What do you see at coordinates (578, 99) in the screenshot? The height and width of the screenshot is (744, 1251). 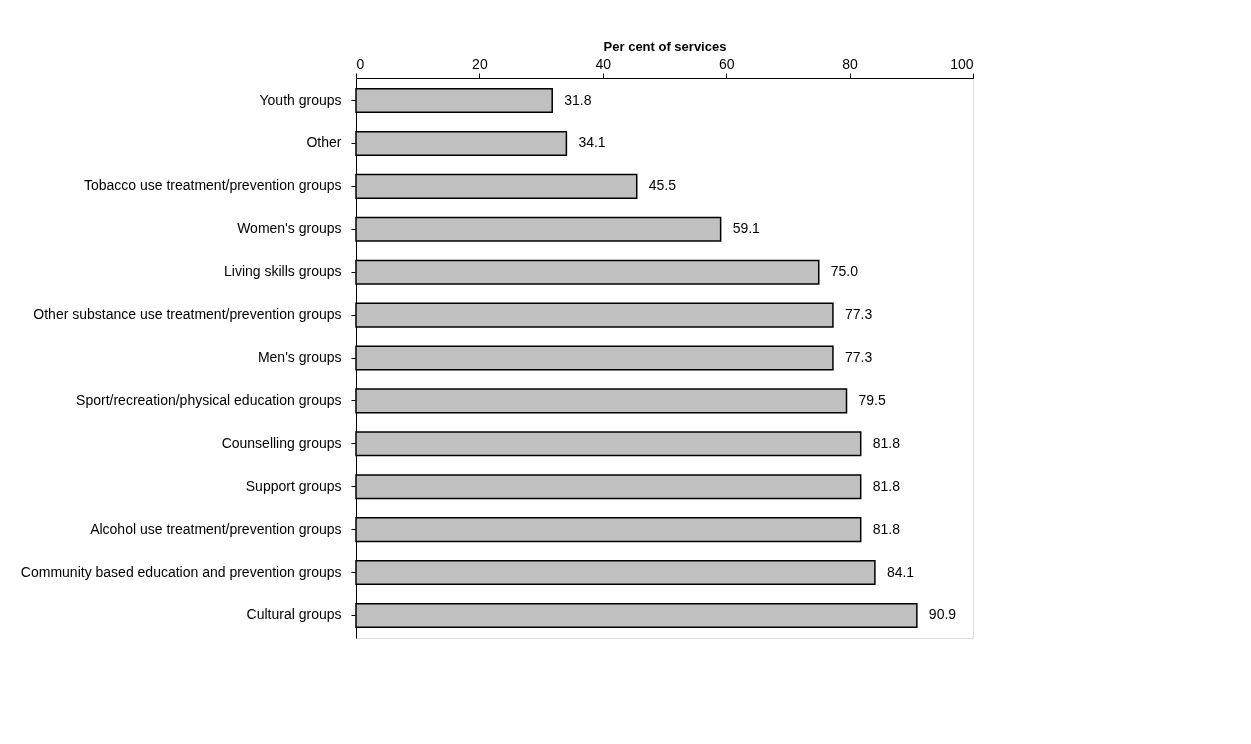 I see `data-label: 31.8` at bounding box center [578, 99].